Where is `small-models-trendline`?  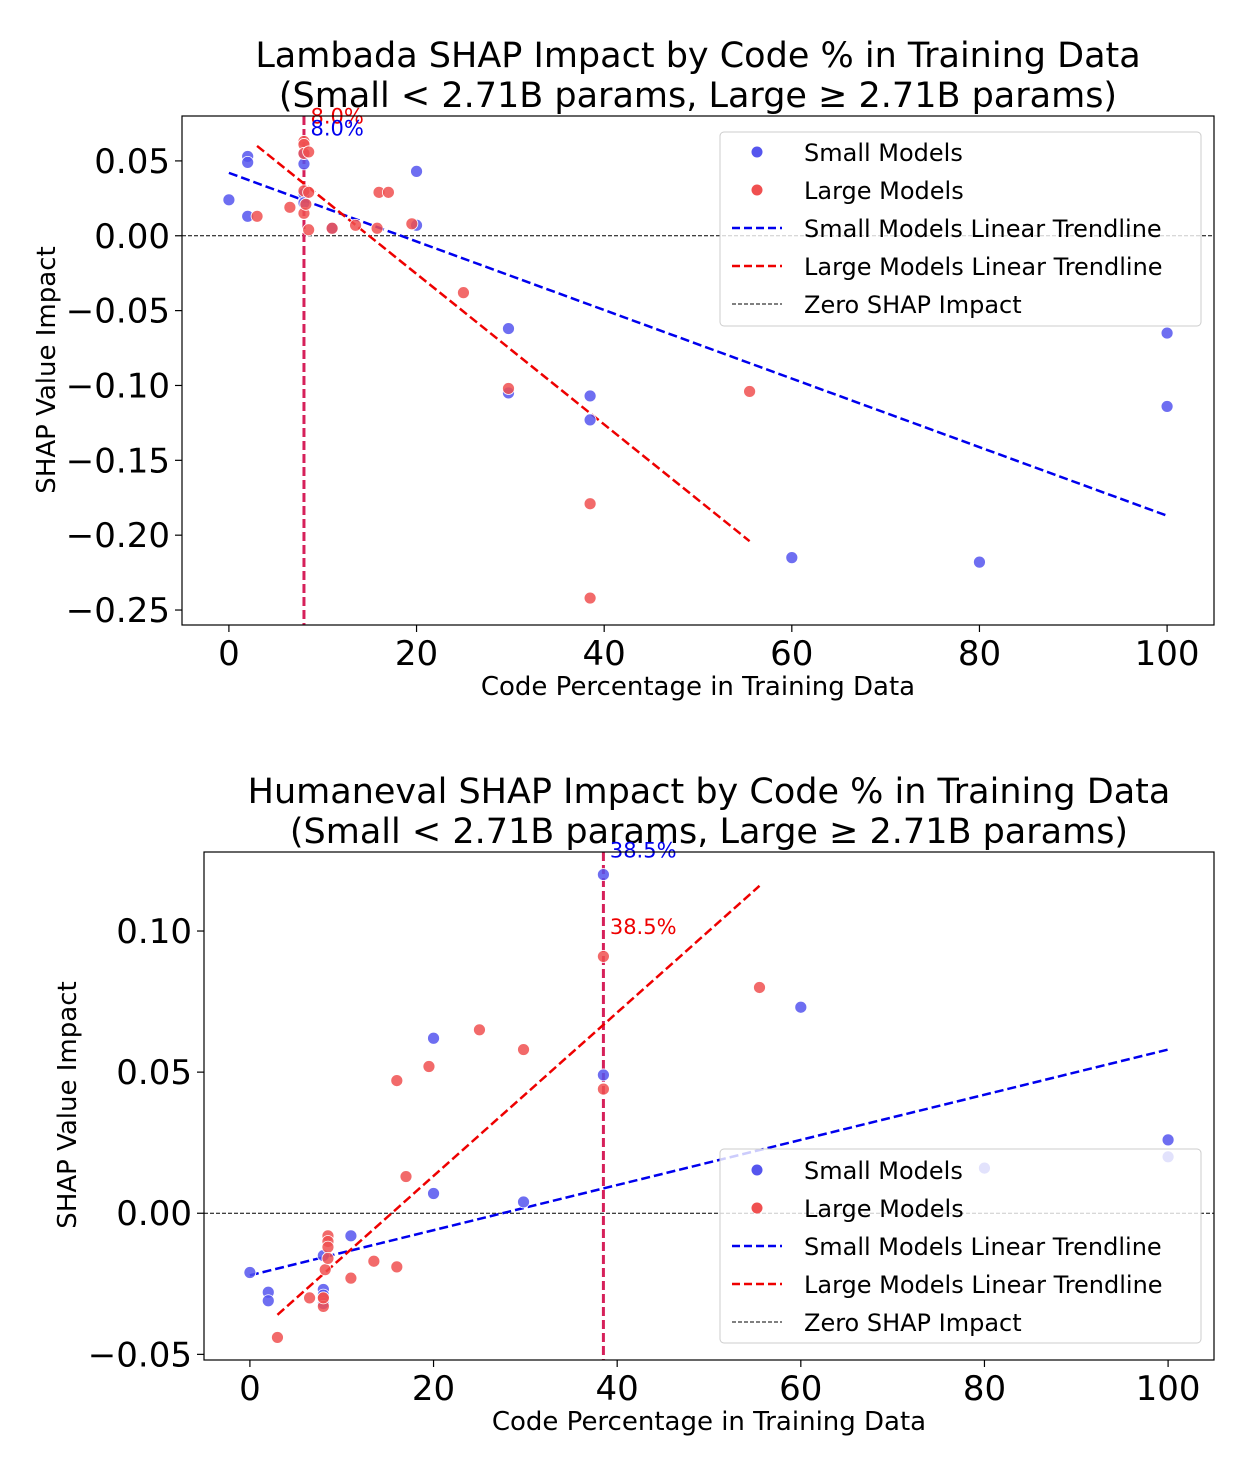 small-models-trendline is located at coordinates (709, 1162).